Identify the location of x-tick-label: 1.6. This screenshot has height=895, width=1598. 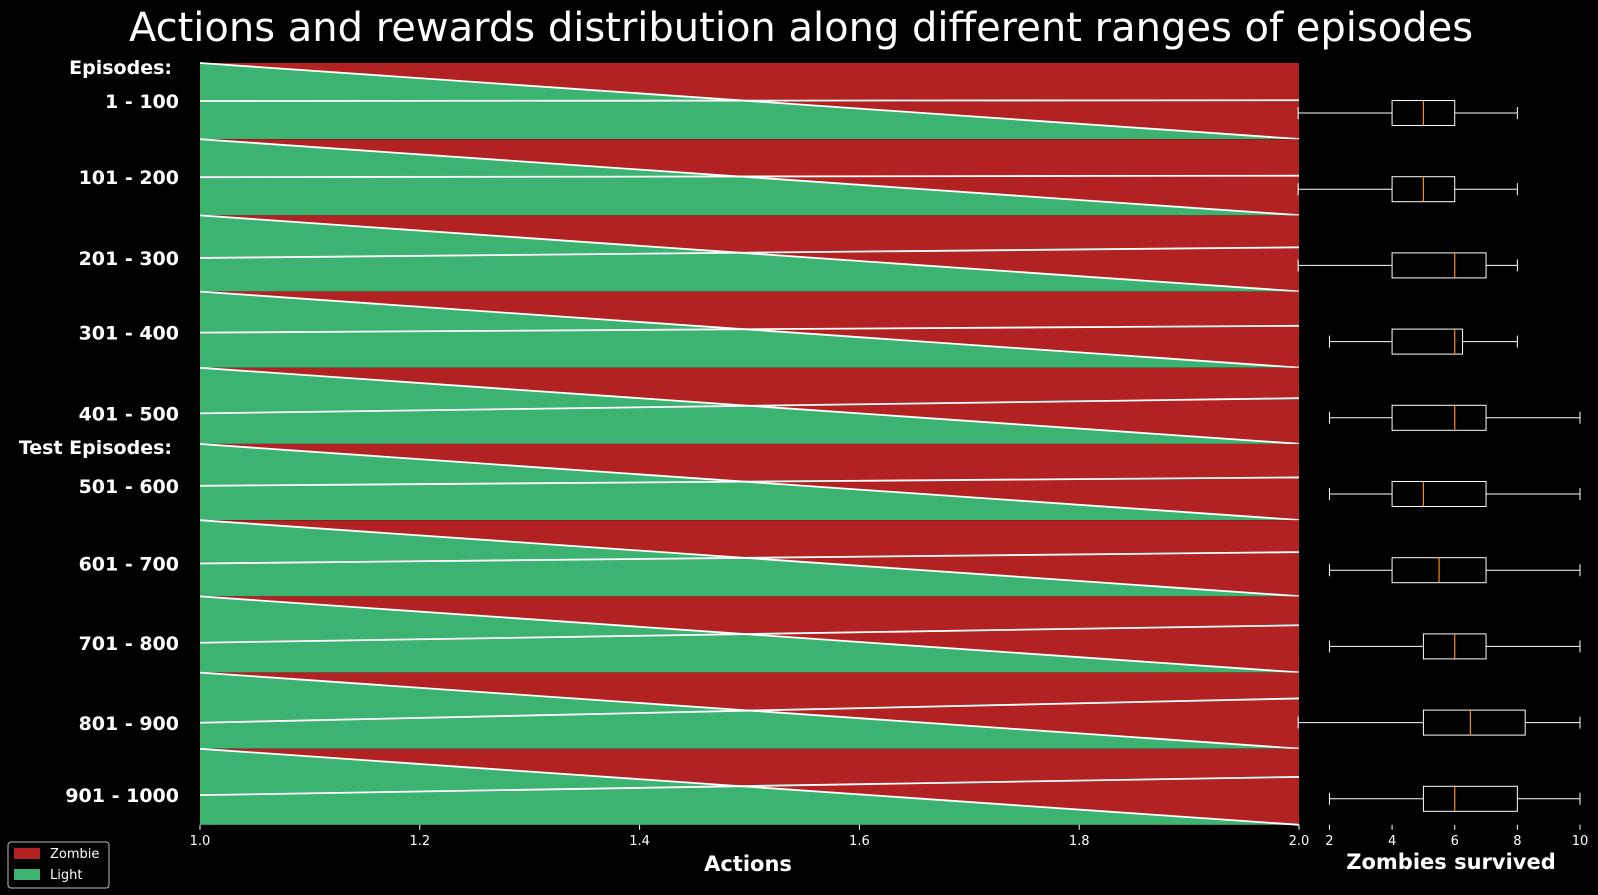
(859, 841).